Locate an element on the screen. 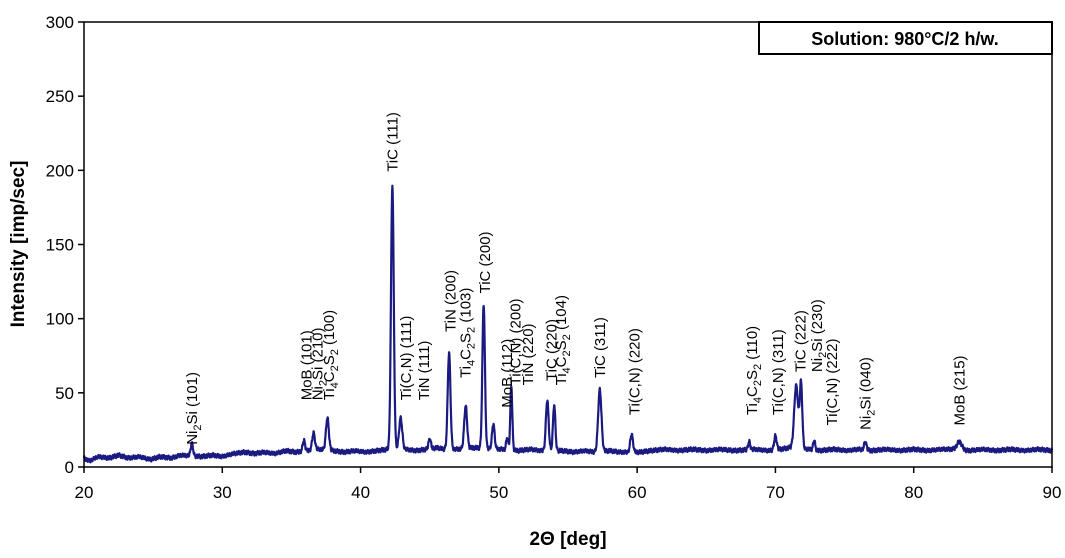 The height and width of the screenshot is (558, 1065). peak-label: MoB (215) is located at coordinates (959, 390).